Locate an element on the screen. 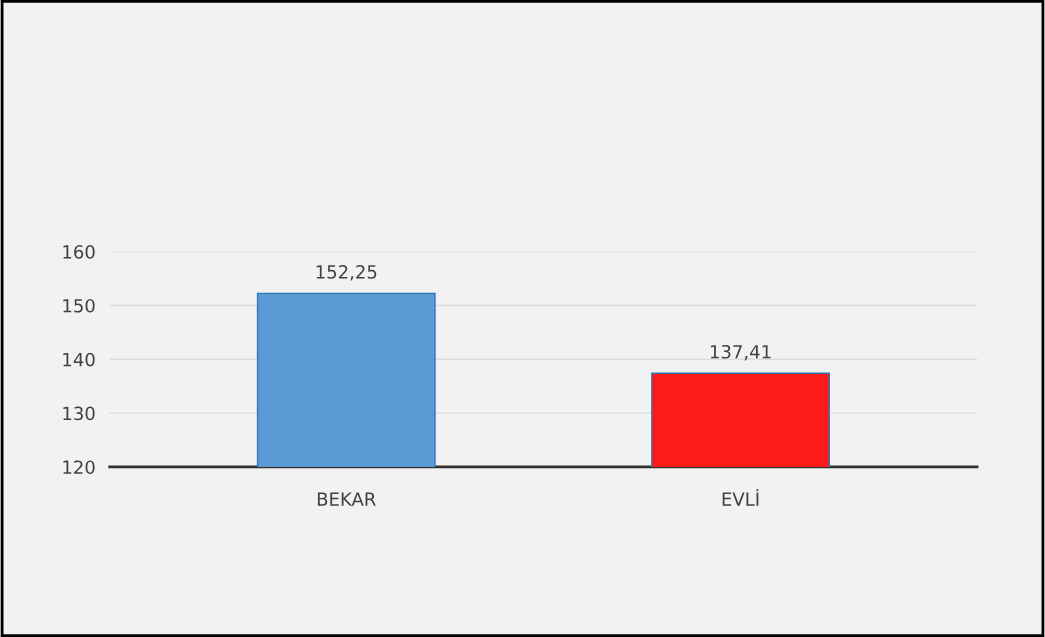  y-tick-label: 140 is located at coordinates (79, 359).